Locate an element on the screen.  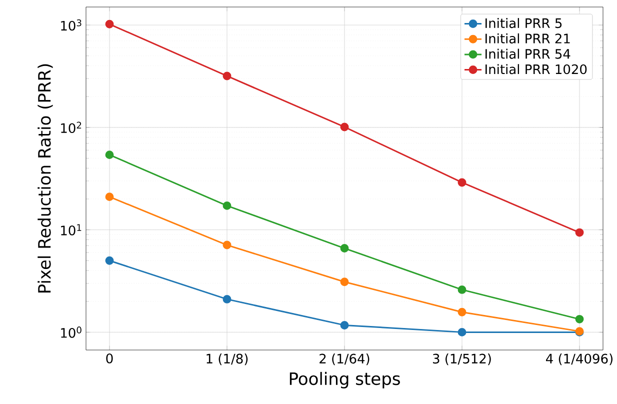
x-axis-title: Pooling steps is located at coordinates (345, 380).